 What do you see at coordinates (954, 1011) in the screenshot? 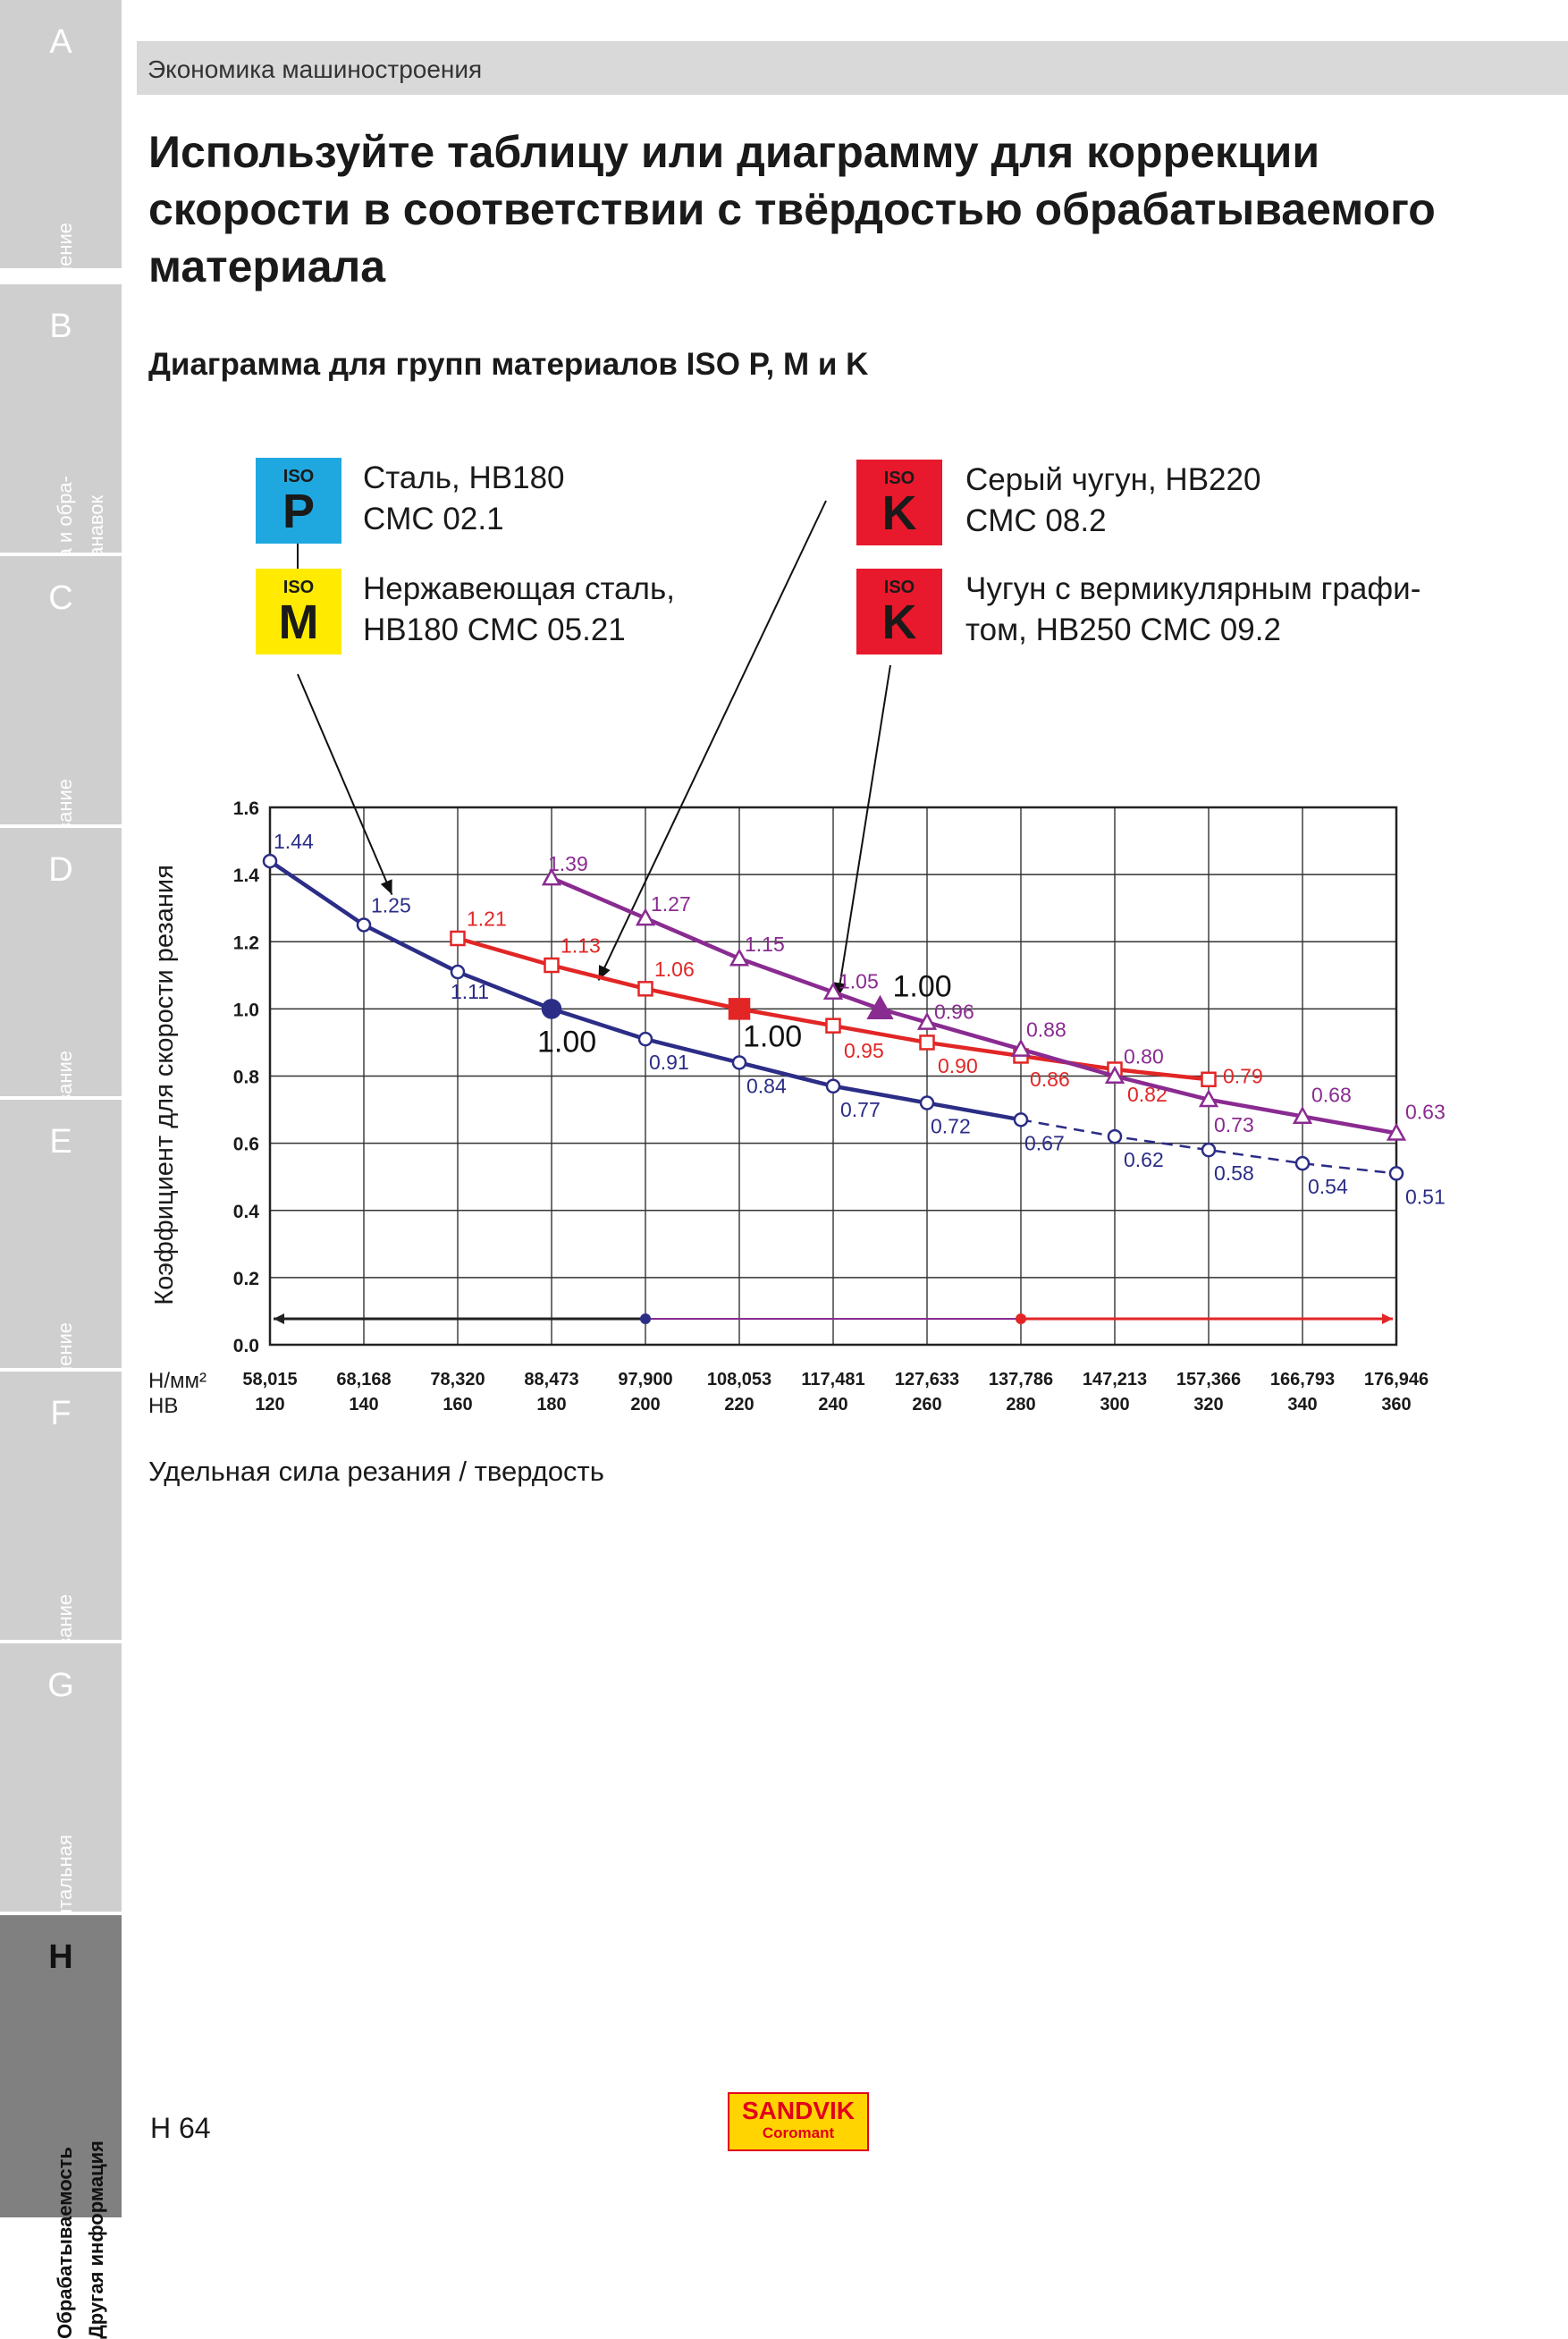
I see `data-label: 0.96` at bounding box center [954, 1011].